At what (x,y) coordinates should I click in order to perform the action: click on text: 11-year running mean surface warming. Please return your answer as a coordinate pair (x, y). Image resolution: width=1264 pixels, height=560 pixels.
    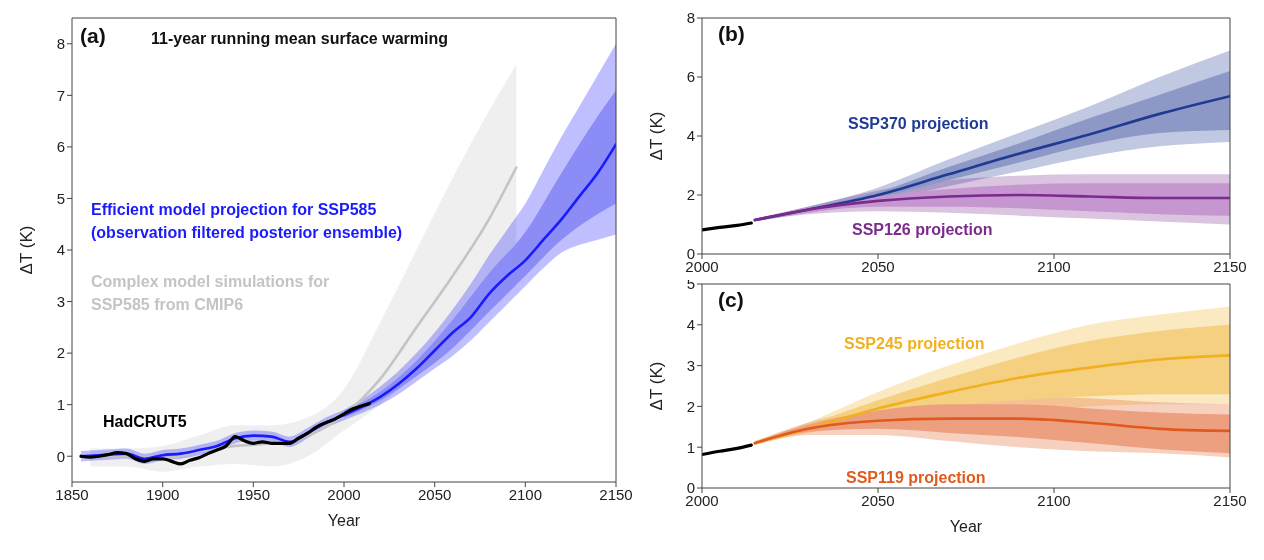
    Looking at the image, I should click on (299, 39).